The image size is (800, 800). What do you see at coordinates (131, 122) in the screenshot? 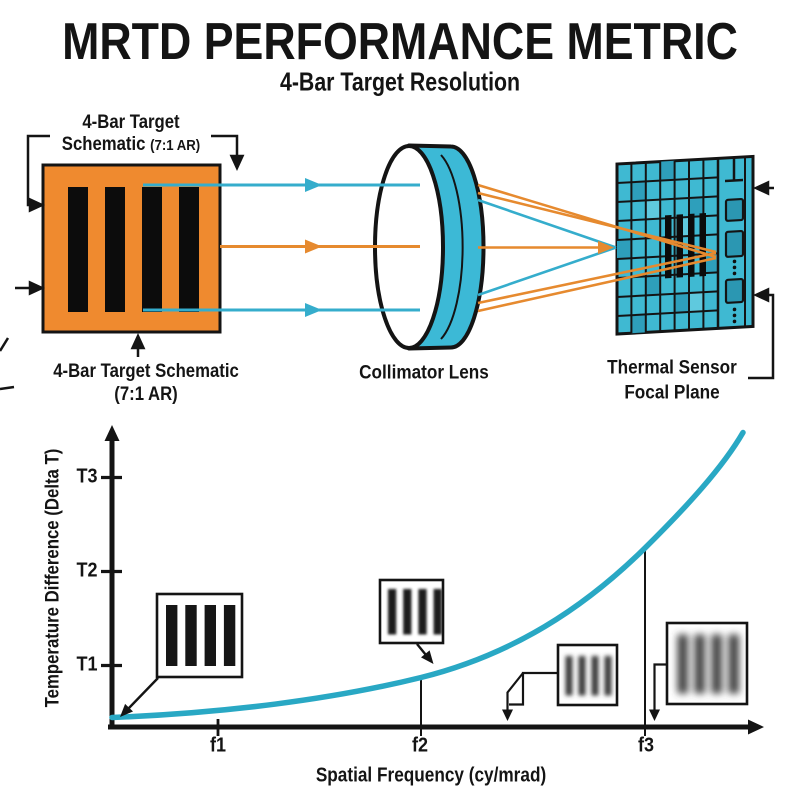
I see `target-callout-top-line1: 4-Bar Target` at bounding box center [131, 122].